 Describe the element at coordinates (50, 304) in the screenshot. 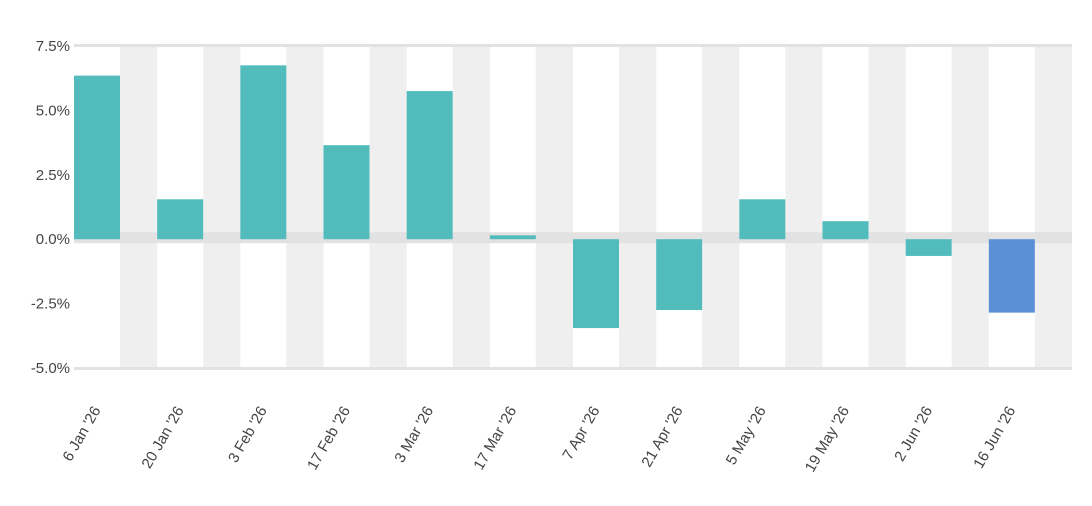

I see `y-tick-label: -2.5%` at that location.